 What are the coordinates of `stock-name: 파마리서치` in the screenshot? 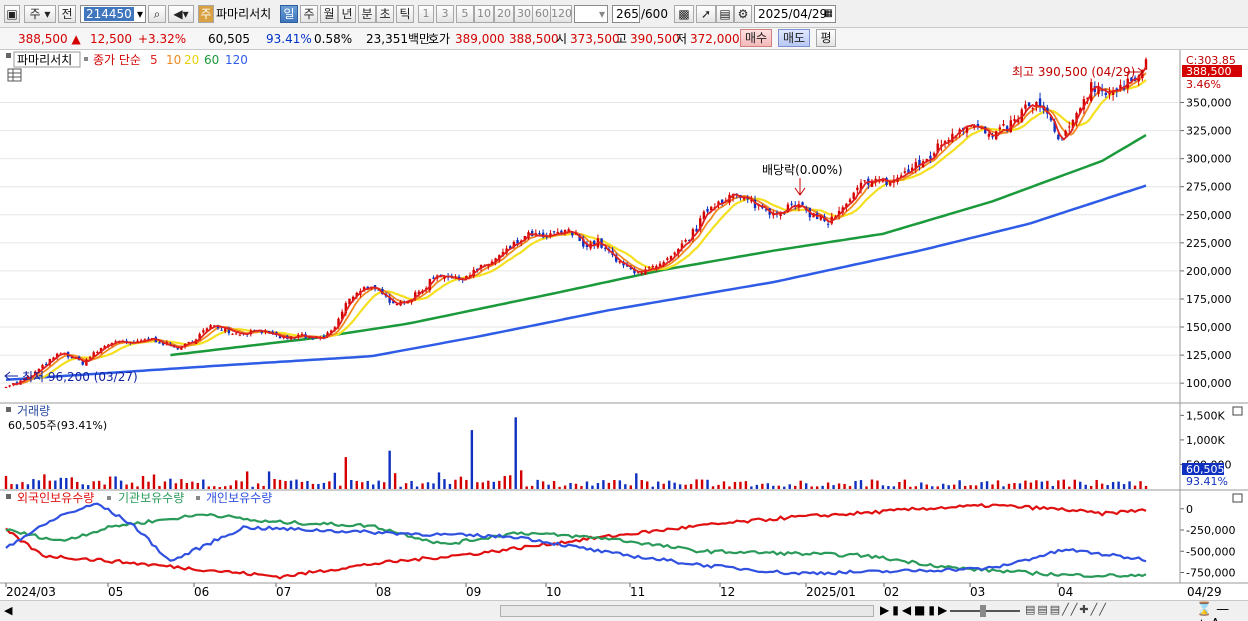 It's located at (244, 14).